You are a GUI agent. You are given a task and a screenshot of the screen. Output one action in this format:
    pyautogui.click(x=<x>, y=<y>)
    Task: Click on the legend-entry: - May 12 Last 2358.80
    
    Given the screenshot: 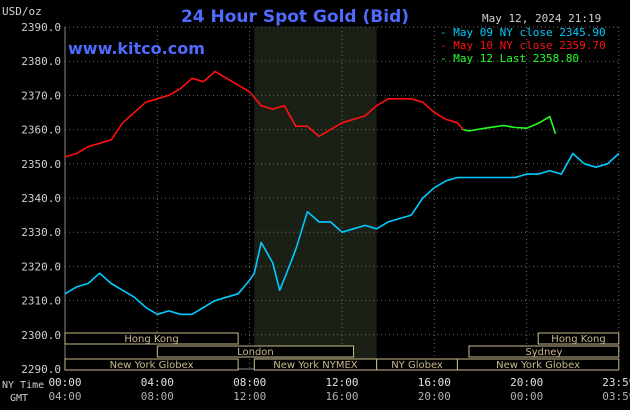 What is the action you would take?
    pyautogui.click(x=509, y=58)
    